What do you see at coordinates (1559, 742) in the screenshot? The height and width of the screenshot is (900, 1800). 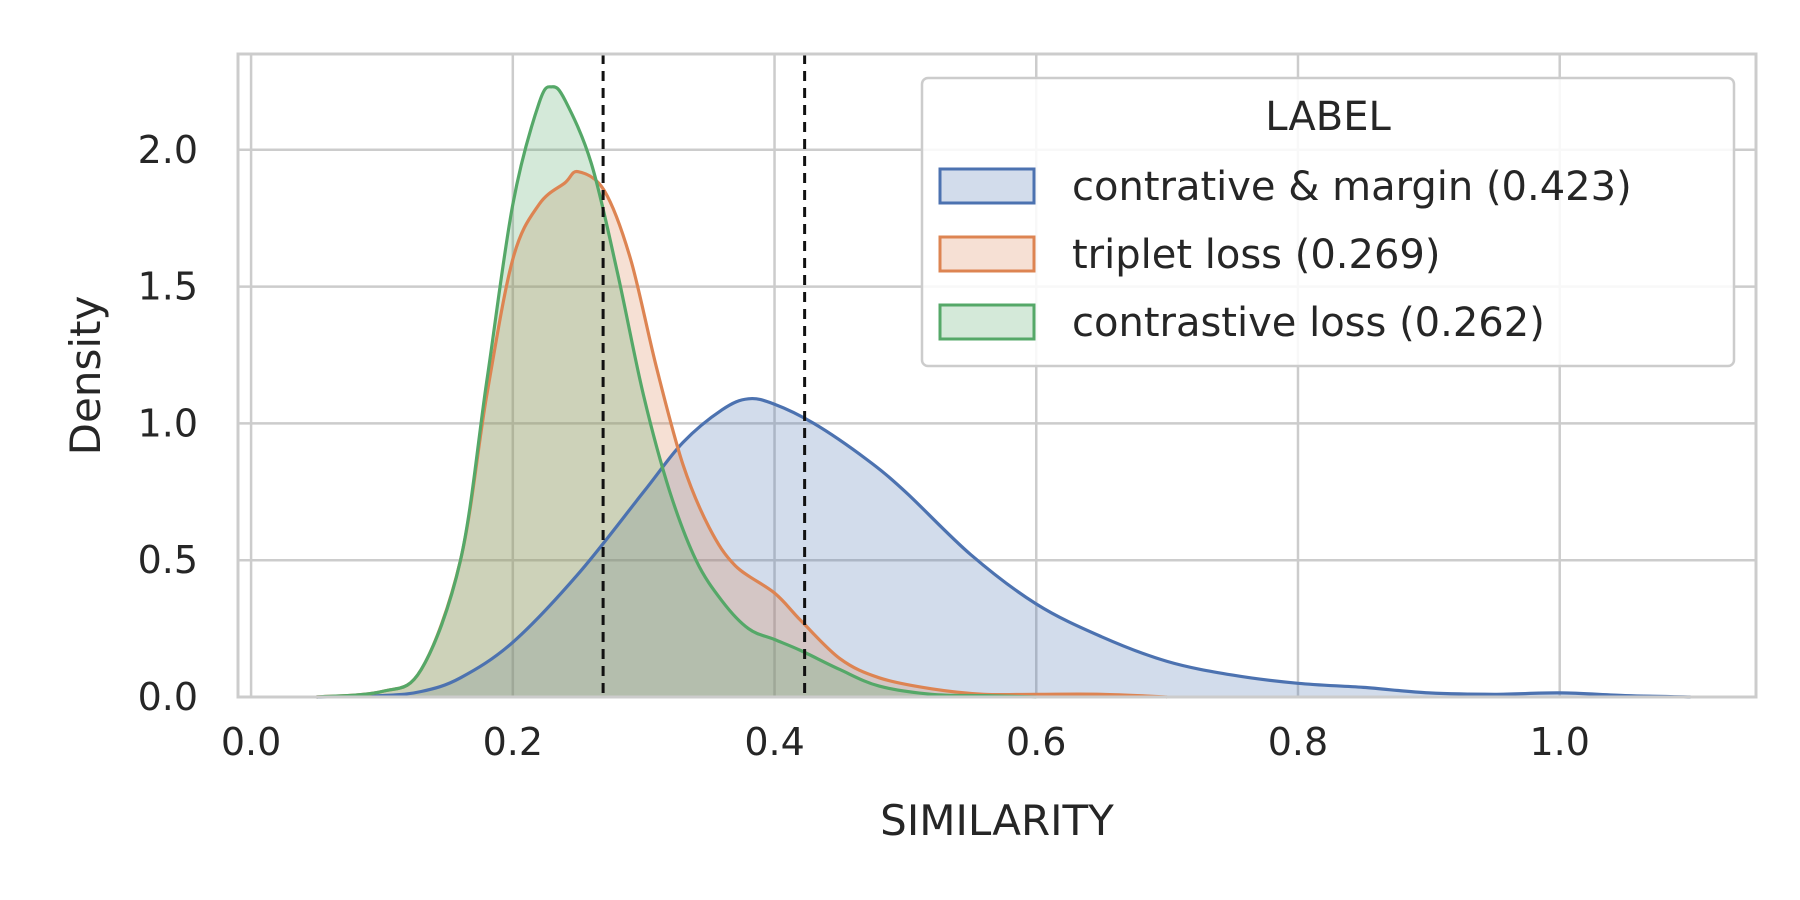 I see `x-tick-label: 1.0` at bounding box center [1559, 742].